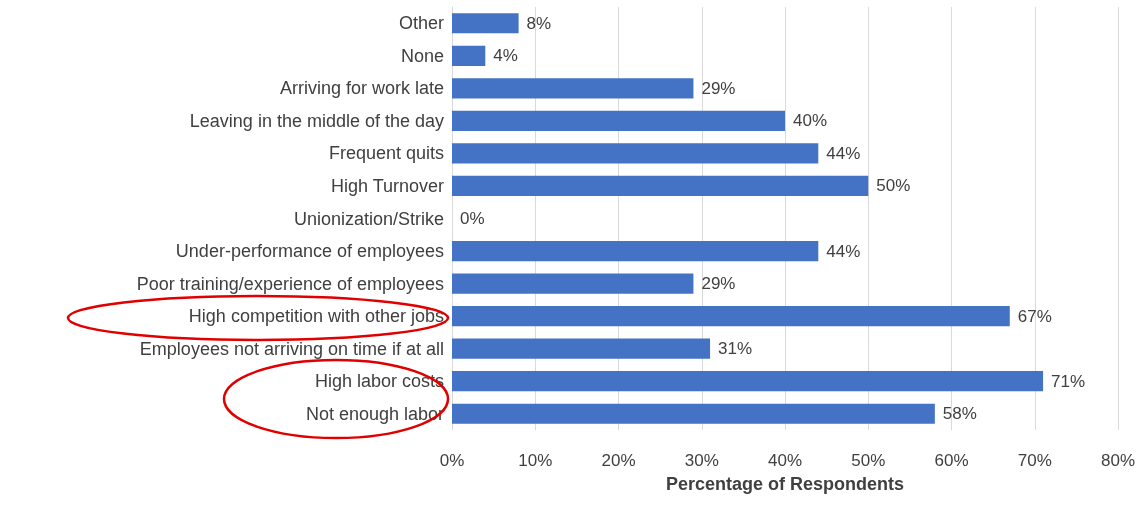  Describe the element at coordinates (1068, 381) in the screenshot. I see `data-label: 71%` at that location.